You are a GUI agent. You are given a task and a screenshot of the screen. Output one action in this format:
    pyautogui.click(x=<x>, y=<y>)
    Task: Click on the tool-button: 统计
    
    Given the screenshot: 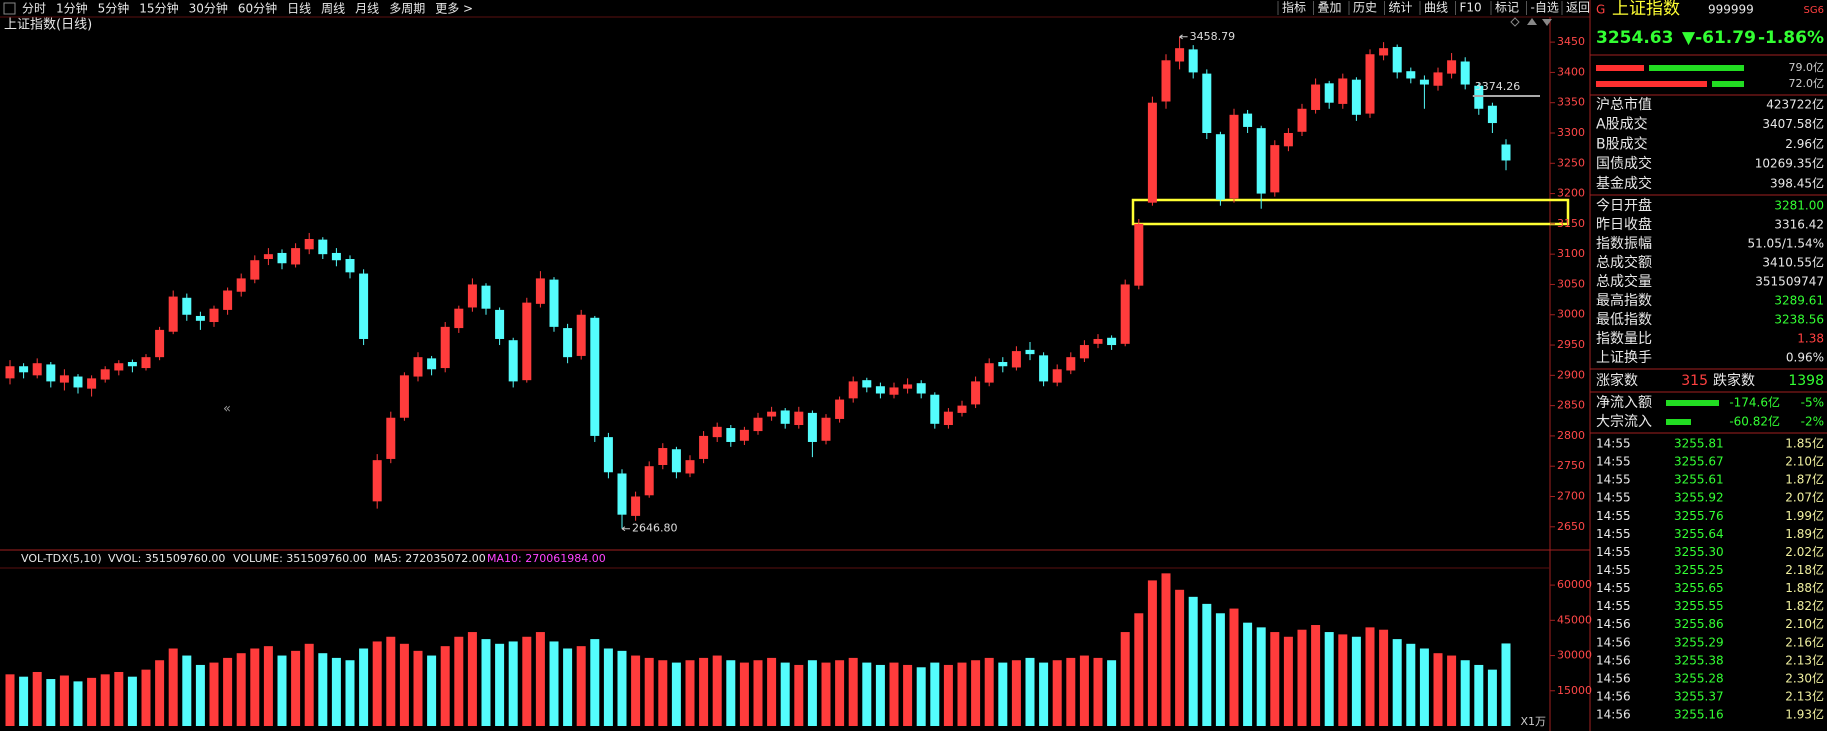 What is the action you would take?
    pyautogui.click(x=1401, y=8)
    